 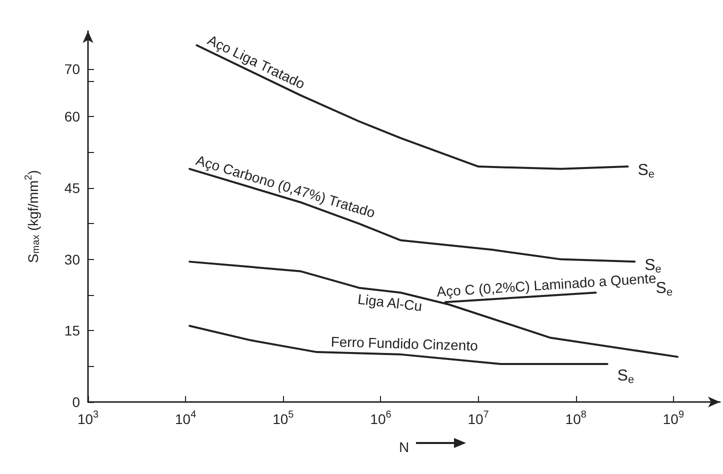 What do you see at coordinates (404, 343) in the screenshot?
I see `series-label: Ferro Fundido Cinzento` at bounding box center [404, 343].